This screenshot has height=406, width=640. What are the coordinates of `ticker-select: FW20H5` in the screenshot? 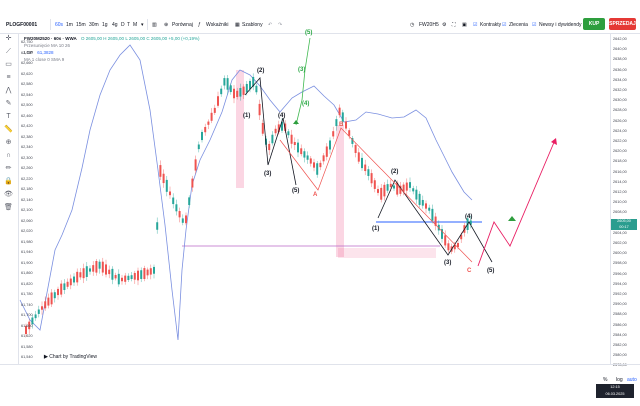 It's located at (429, 25).